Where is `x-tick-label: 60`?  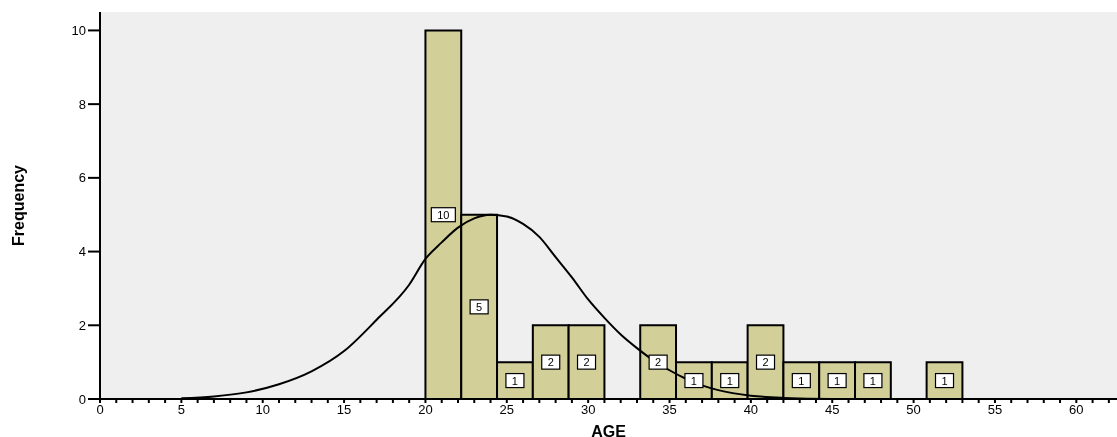
x-tick-label: 60 is located at coordinates (1076, 410).